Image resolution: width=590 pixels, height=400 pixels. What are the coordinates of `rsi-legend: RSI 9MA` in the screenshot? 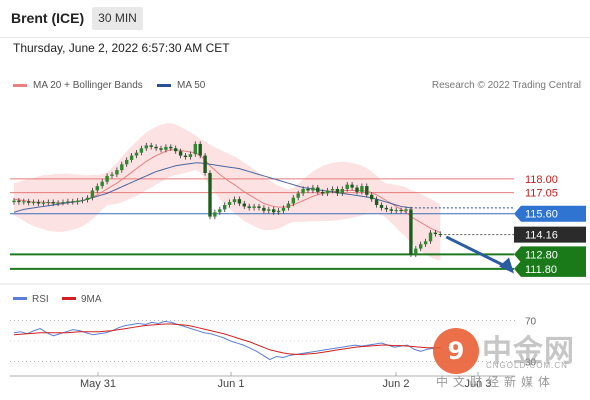 It's located at (57, 299).